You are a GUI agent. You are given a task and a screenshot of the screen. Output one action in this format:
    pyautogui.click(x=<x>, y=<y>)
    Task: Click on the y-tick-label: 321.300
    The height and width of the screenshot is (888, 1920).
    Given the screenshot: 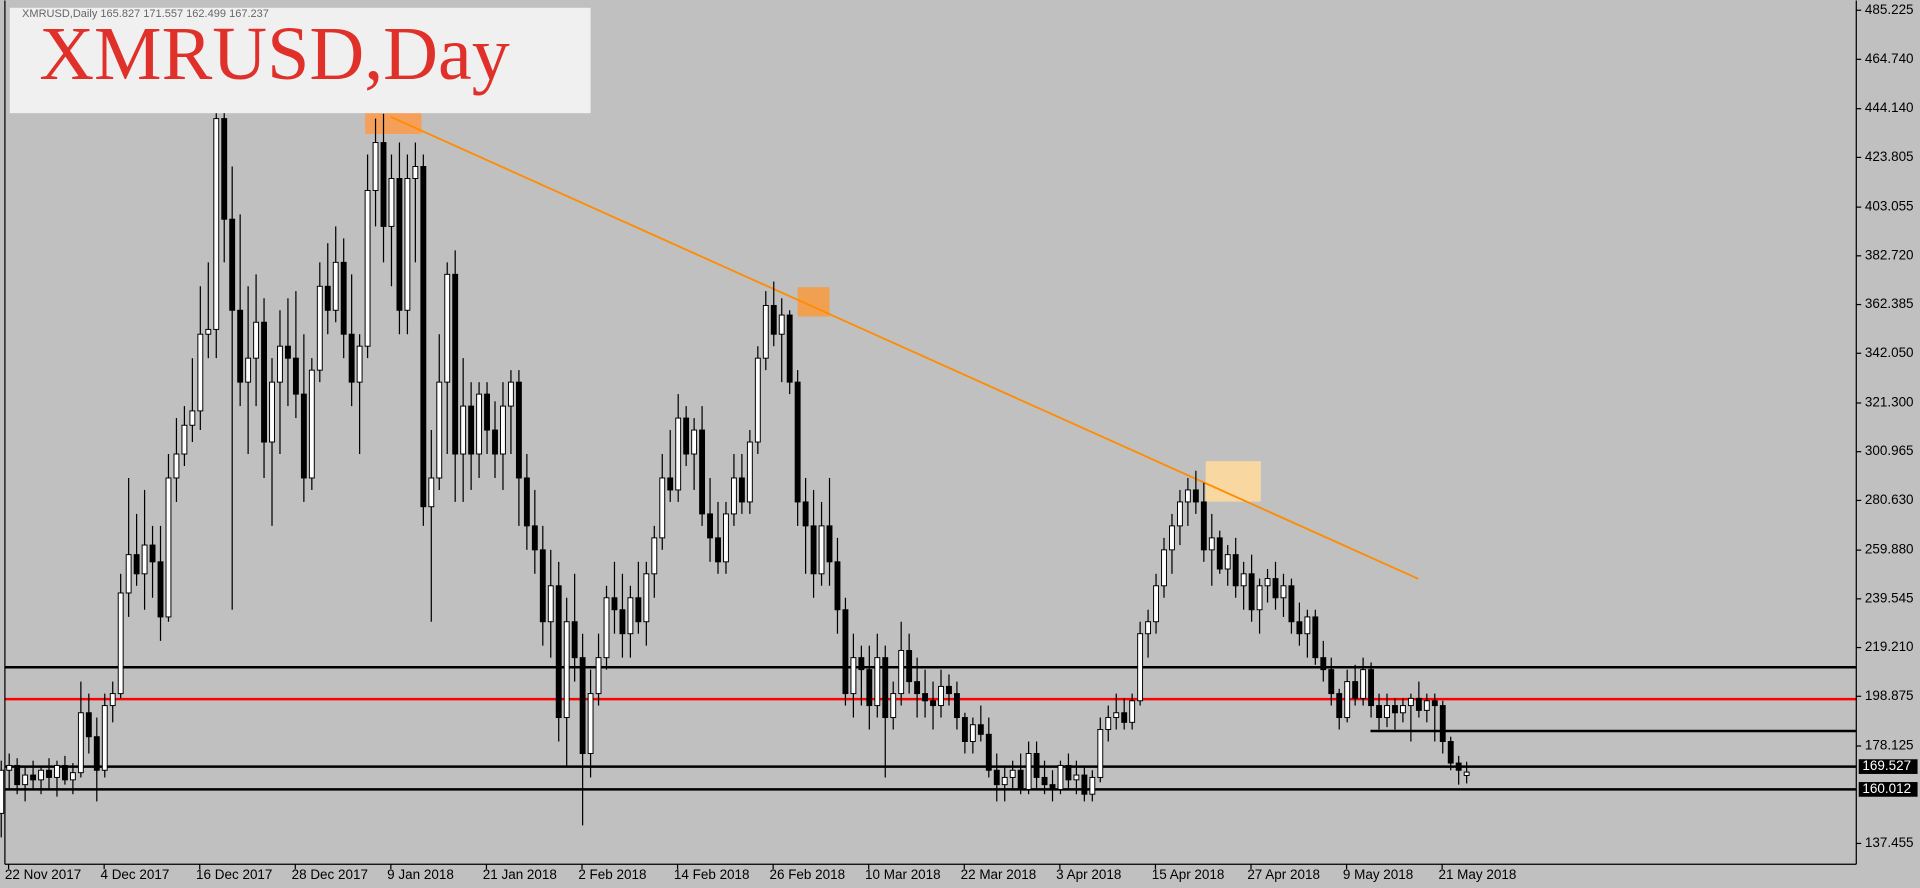 What is the action you would take?
    pyautogui.click(x=1889, y=402)
    